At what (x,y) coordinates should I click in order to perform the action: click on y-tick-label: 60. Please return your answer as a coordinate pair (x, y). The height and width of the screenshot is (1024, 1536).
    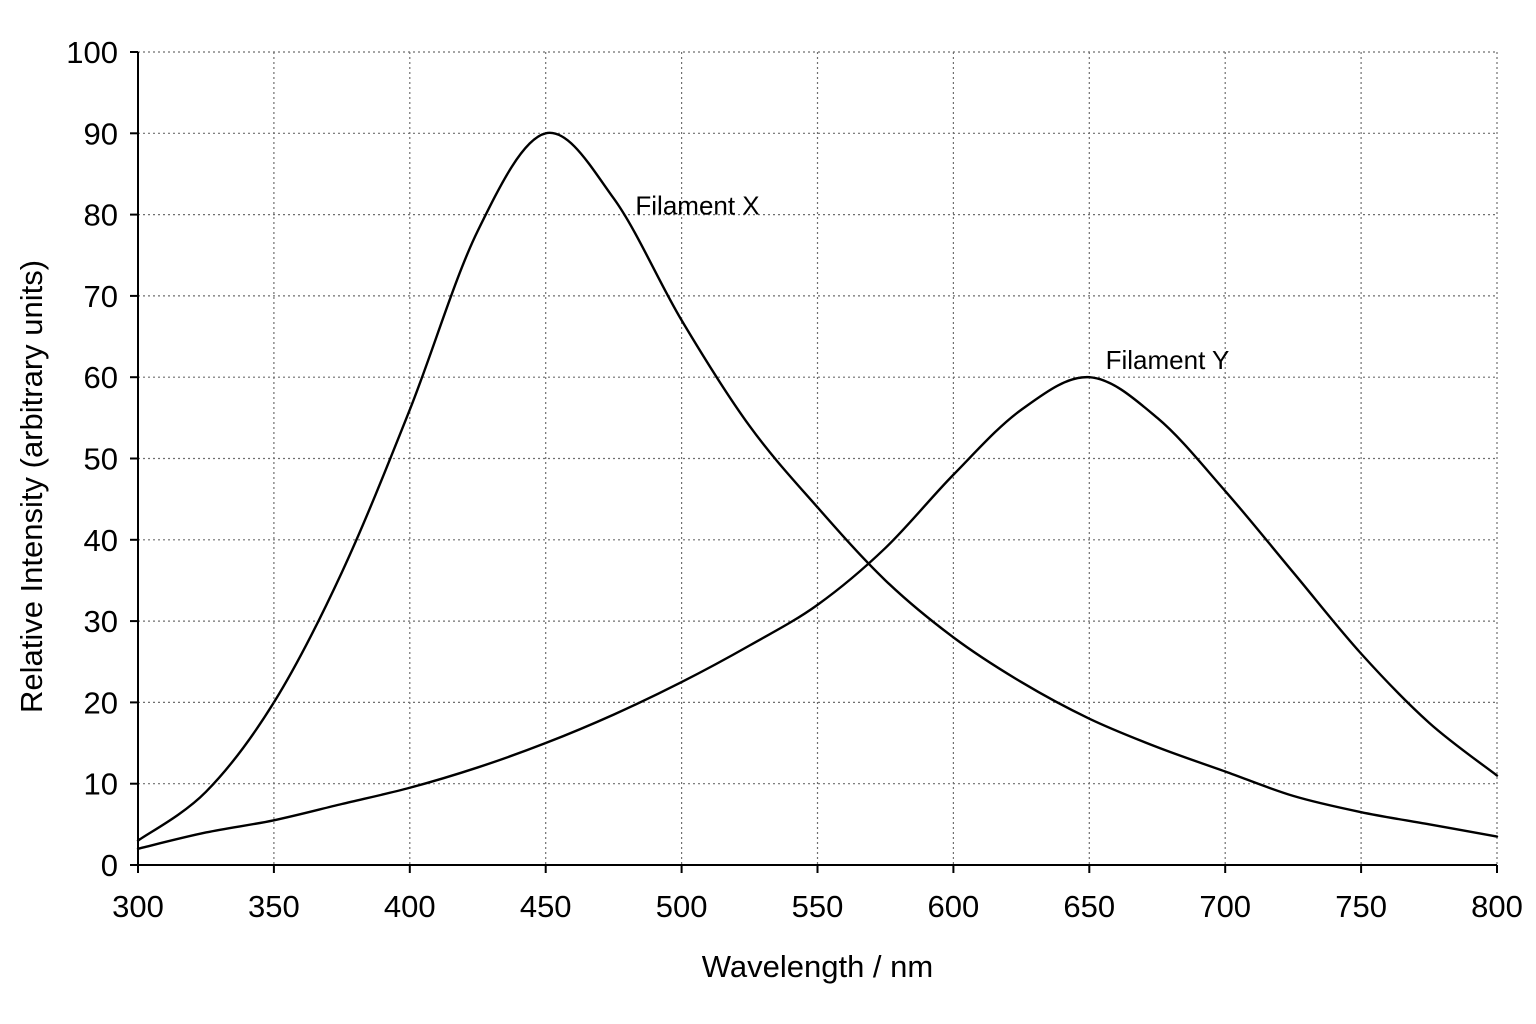
    Looking at the image, I should click on (101, 377).